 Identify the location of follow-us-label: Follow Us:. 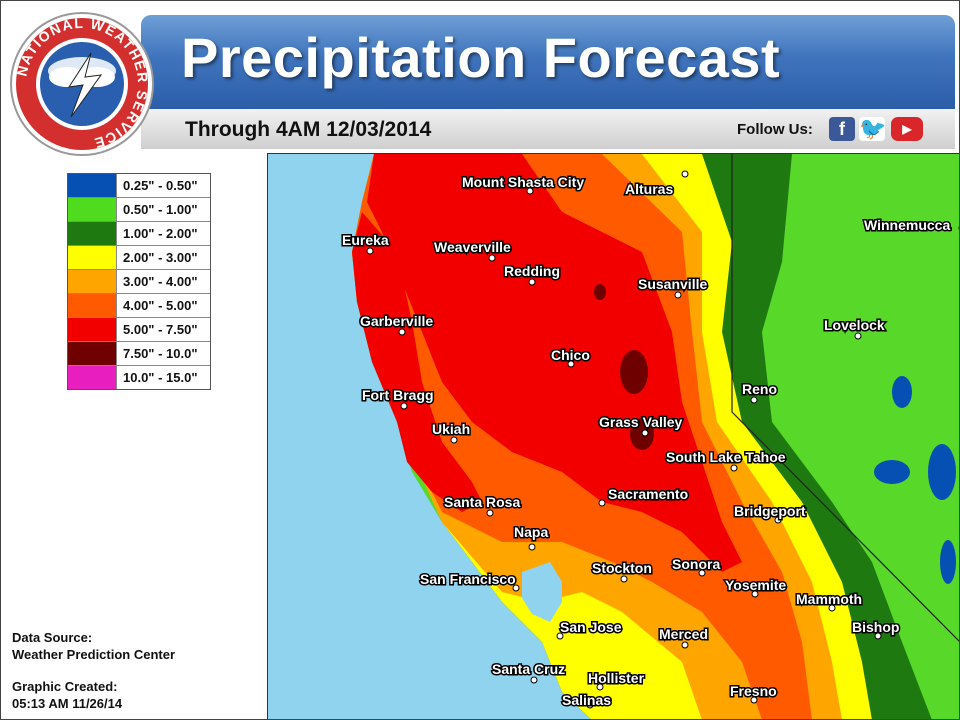
(775, 129).